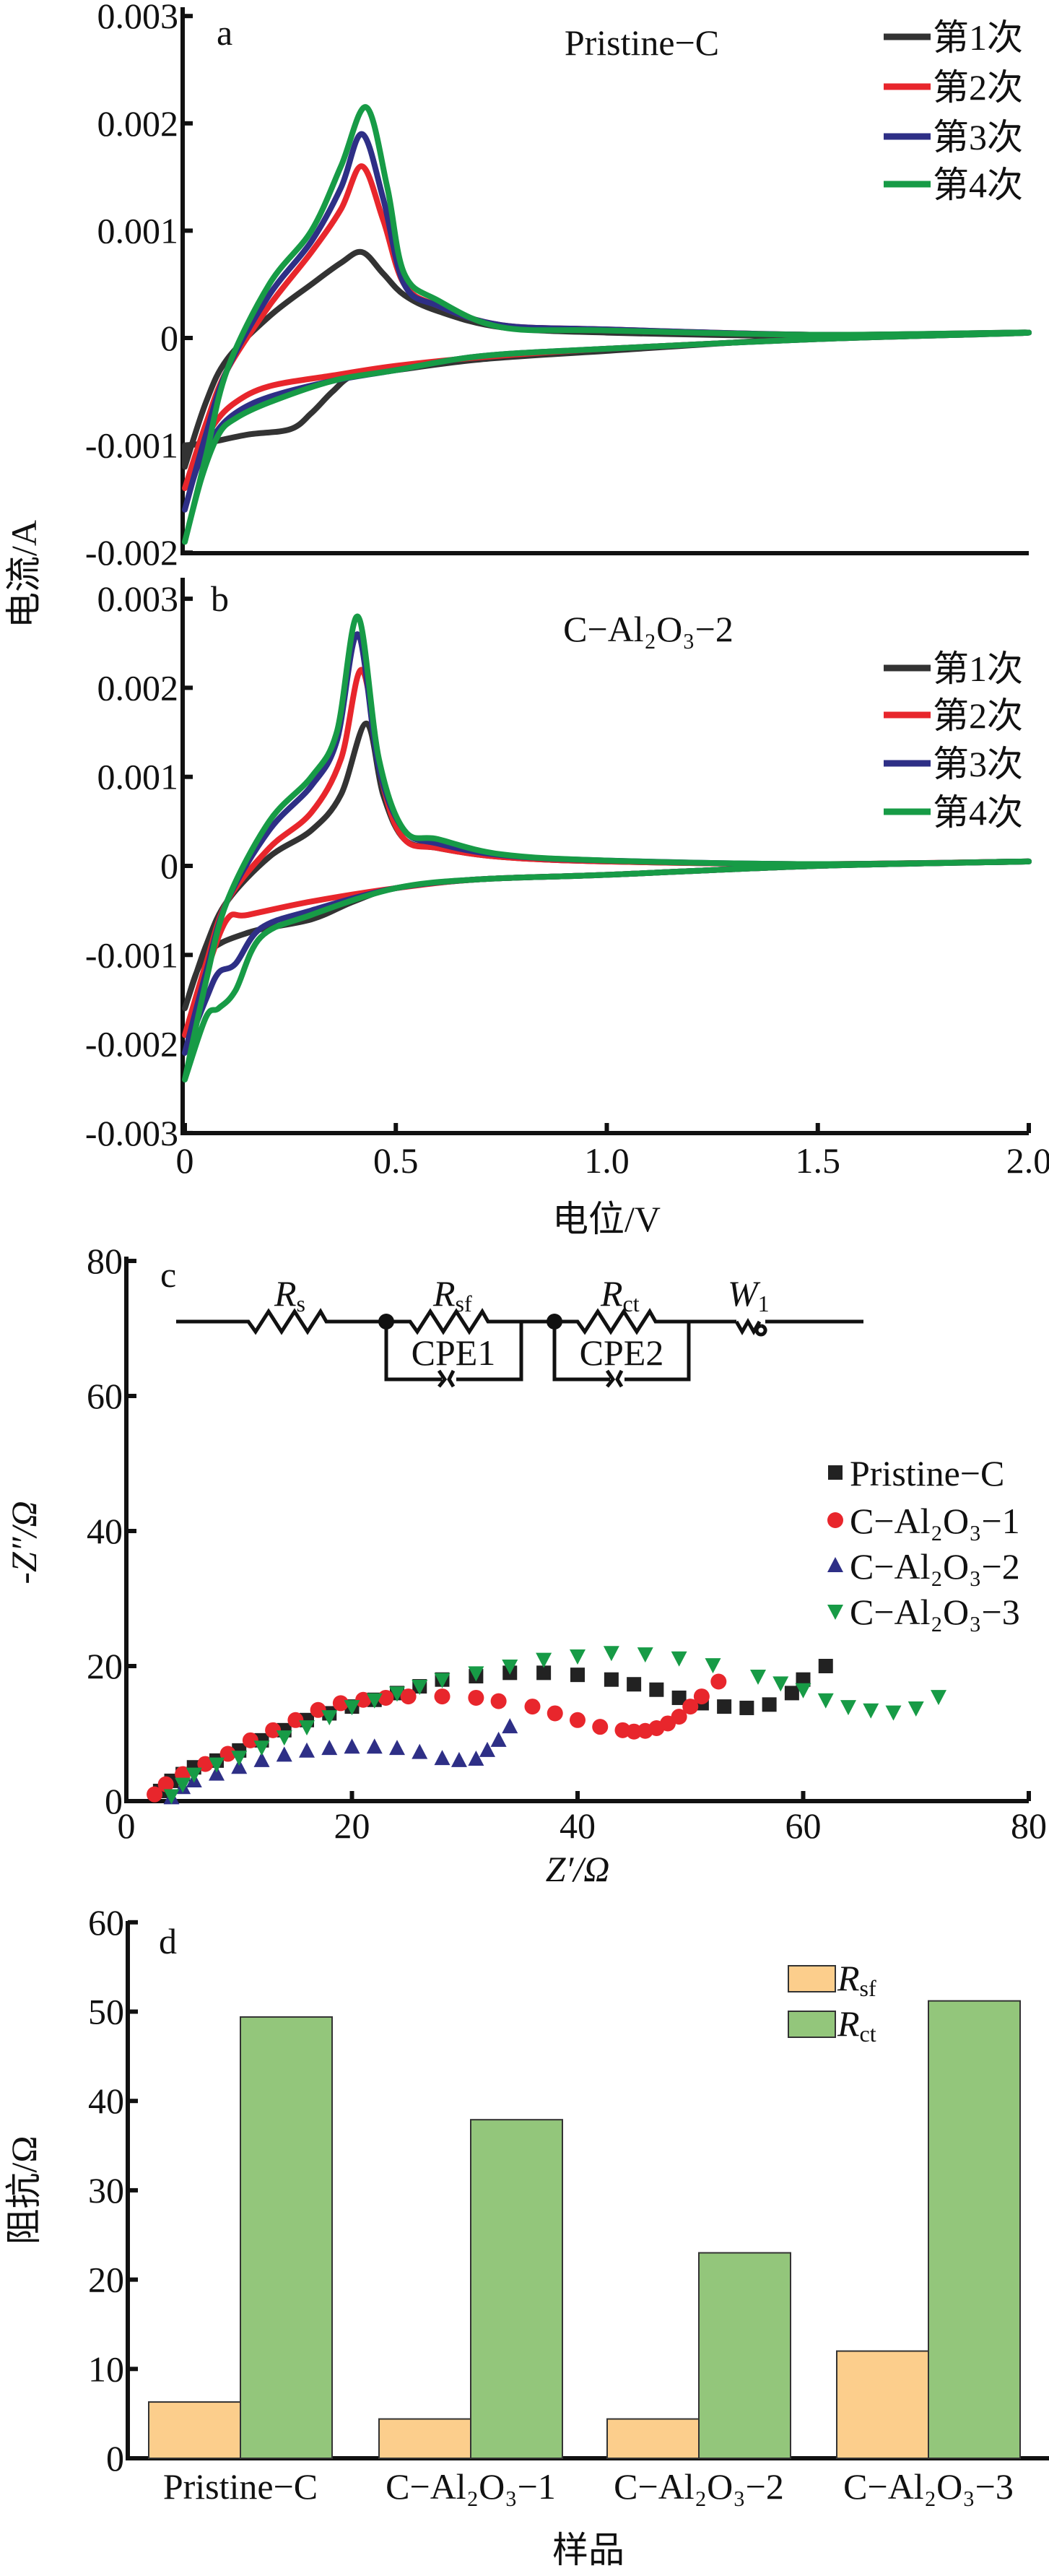  What do you see at coordinates (453, 1352) in the screenshot?
I see `cpe1-branch` at bounding box center [453, 1352].